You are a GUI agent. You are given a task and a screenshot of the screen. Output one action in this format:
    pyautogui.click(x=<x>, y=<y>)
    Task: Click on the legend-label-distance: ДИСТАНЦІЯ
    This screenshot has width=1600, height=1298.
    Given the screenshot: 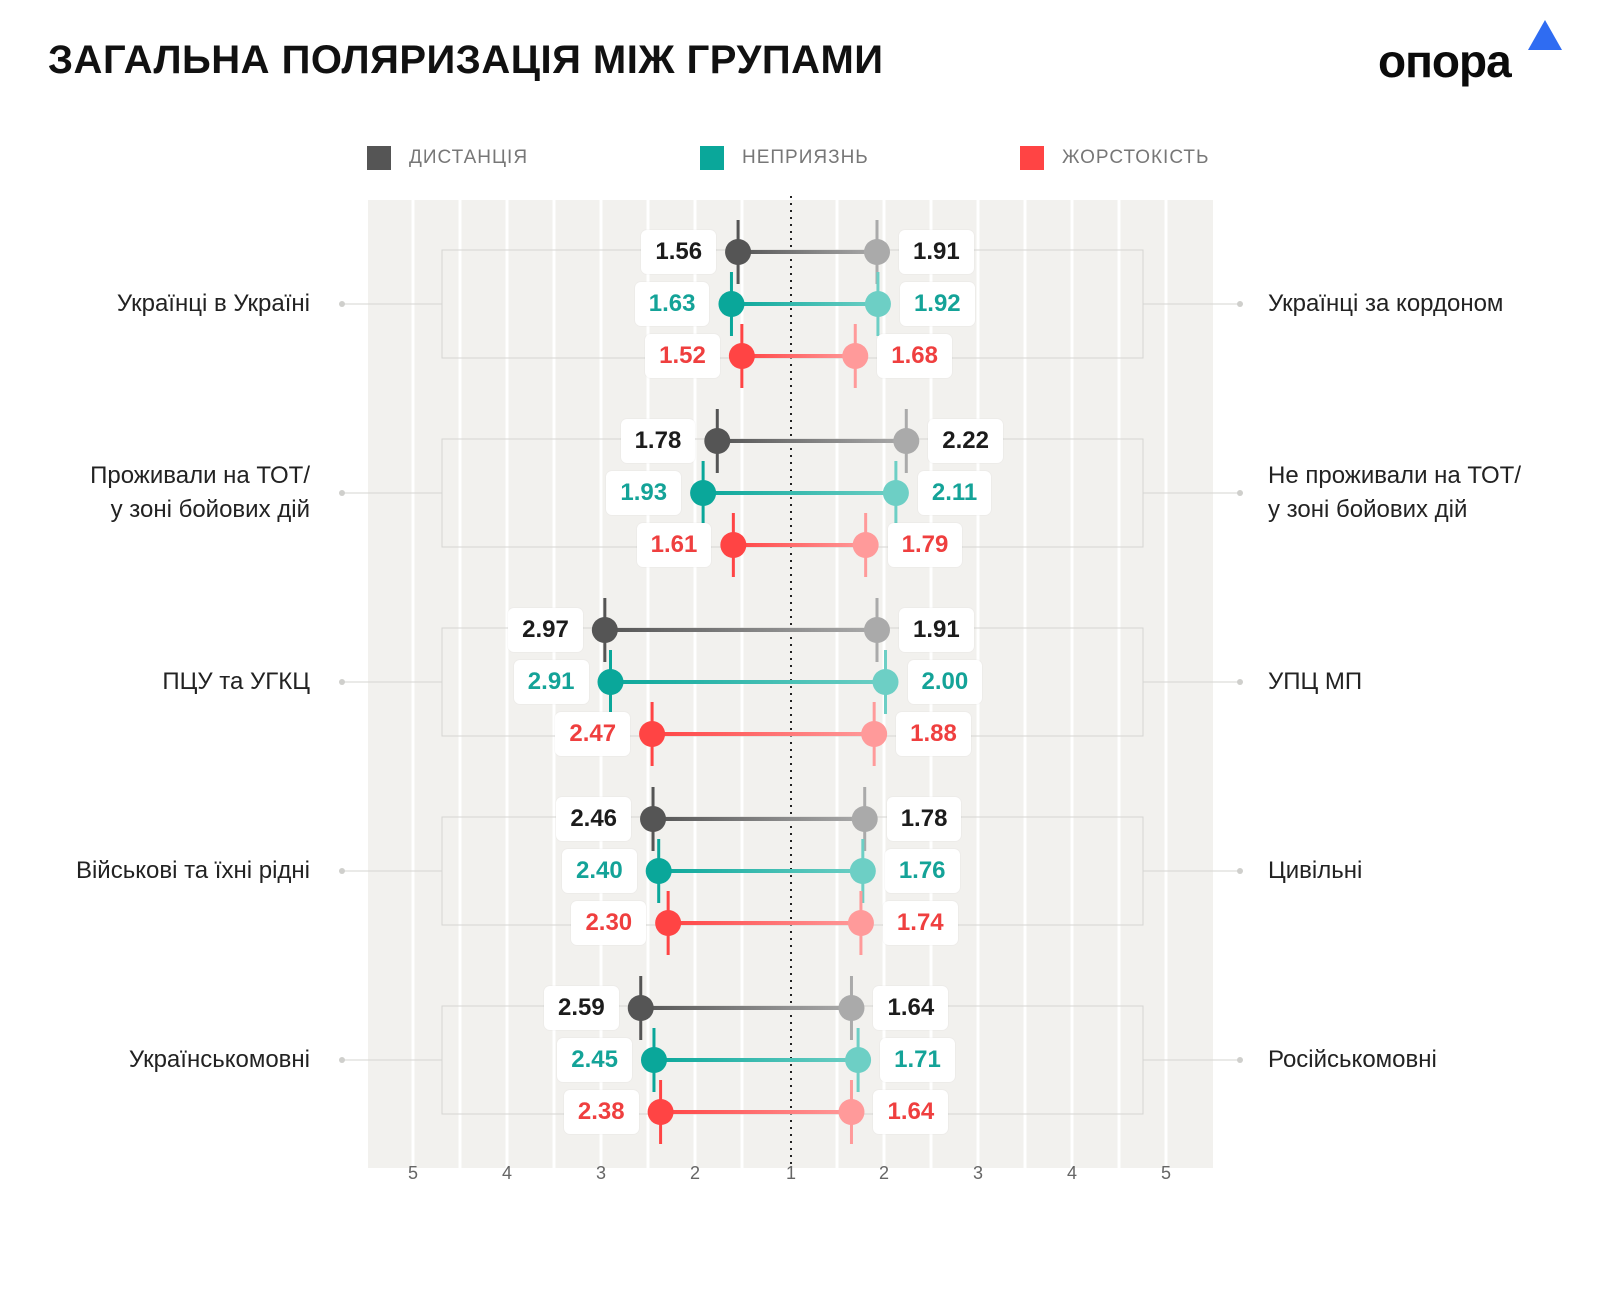 What is the action you would take?
    pyautogui.click(x=469, y=157)
    